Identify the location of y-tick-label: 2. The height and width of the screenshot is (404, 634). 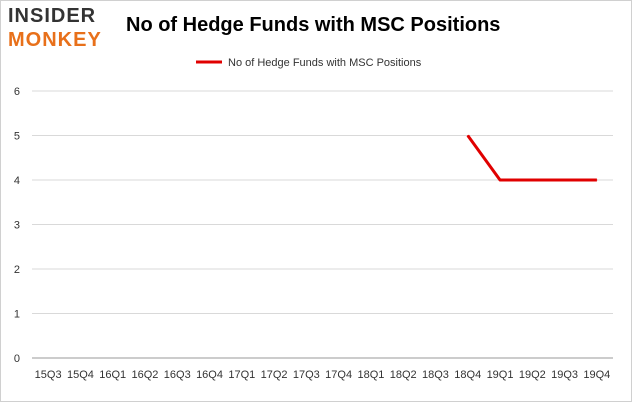
(17, 270).